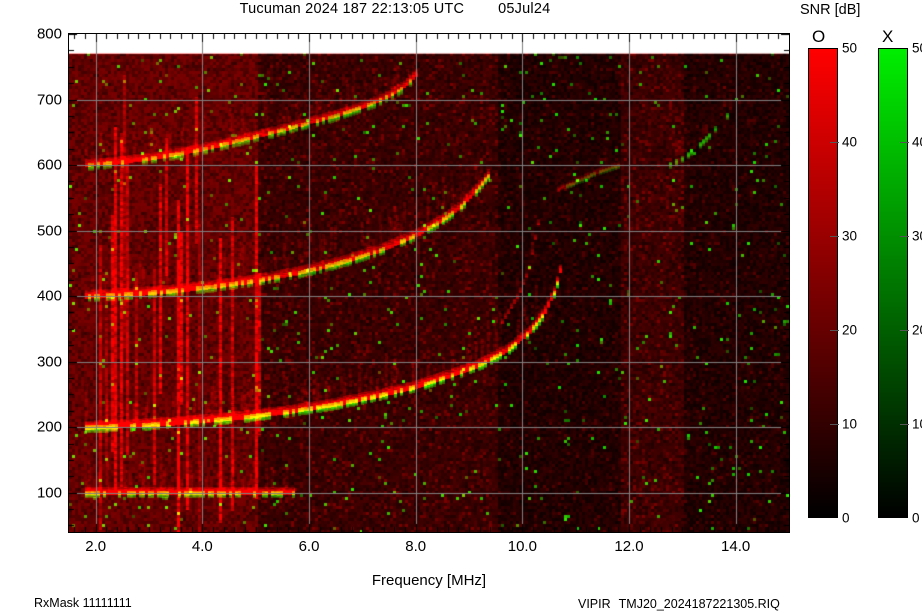  I want to click on x-axis-tick: 14.0, so click(736, 546).